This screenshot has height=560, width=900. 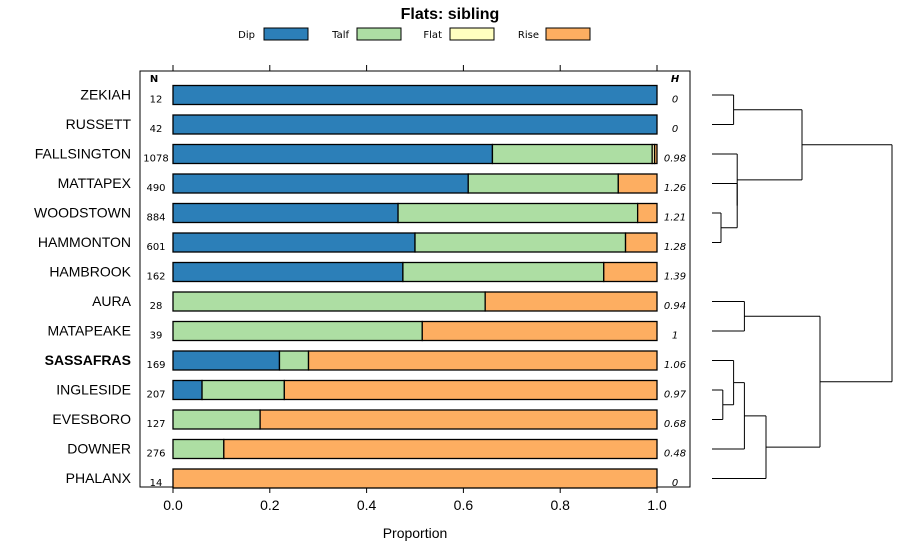 I want to click on bar-segment-matapeake-talf, so click(x=297, y=331).